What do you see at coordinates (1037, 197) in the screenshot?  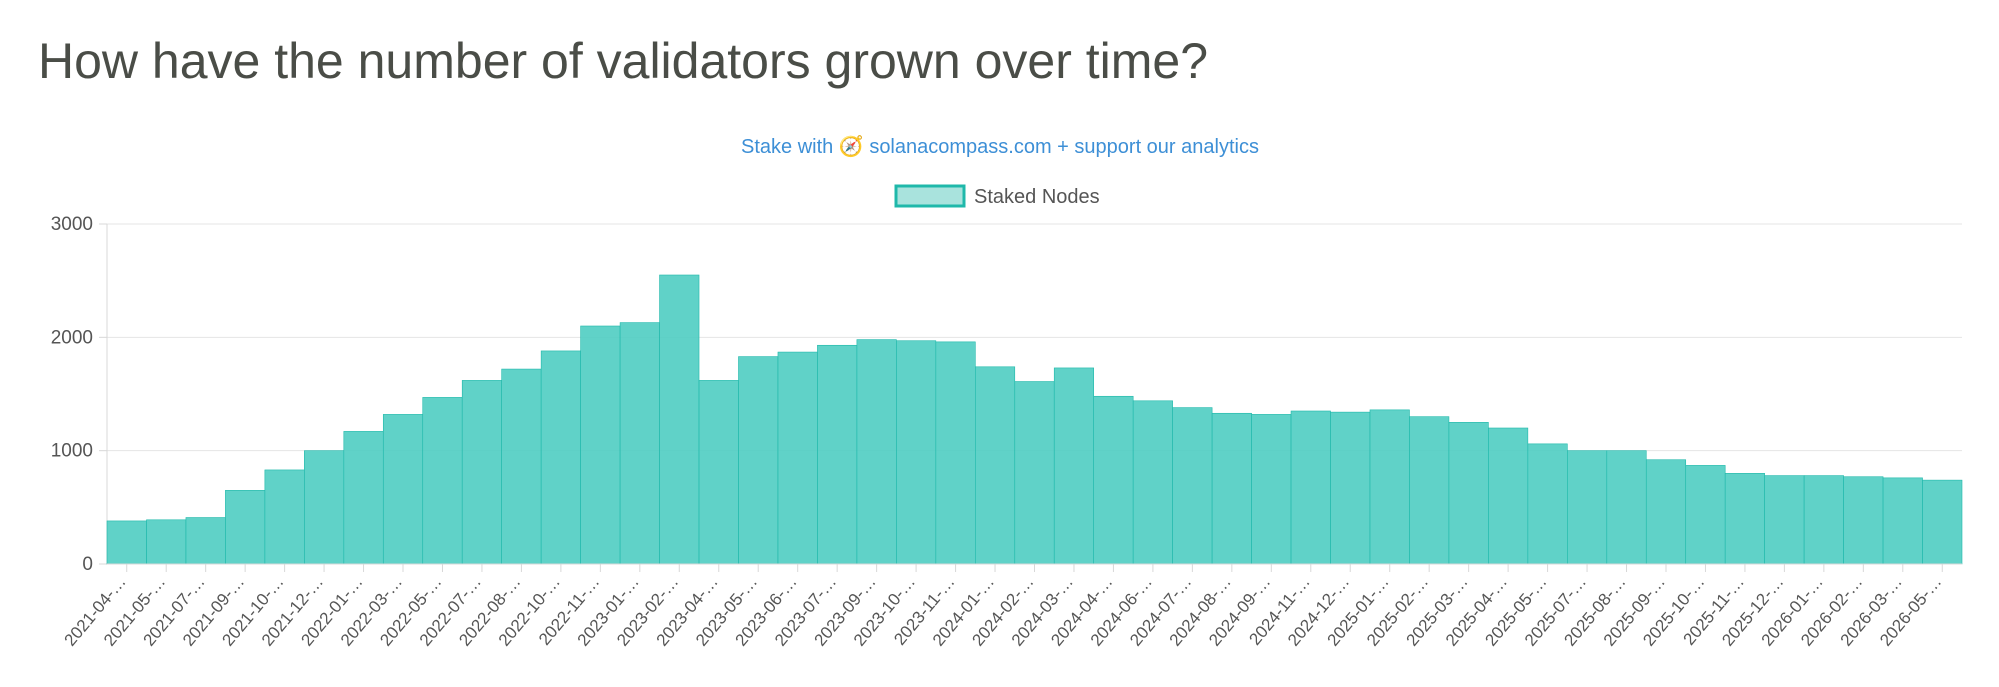 I see `legend-label: Staked Nodes` at bounding box center [1037, 197].